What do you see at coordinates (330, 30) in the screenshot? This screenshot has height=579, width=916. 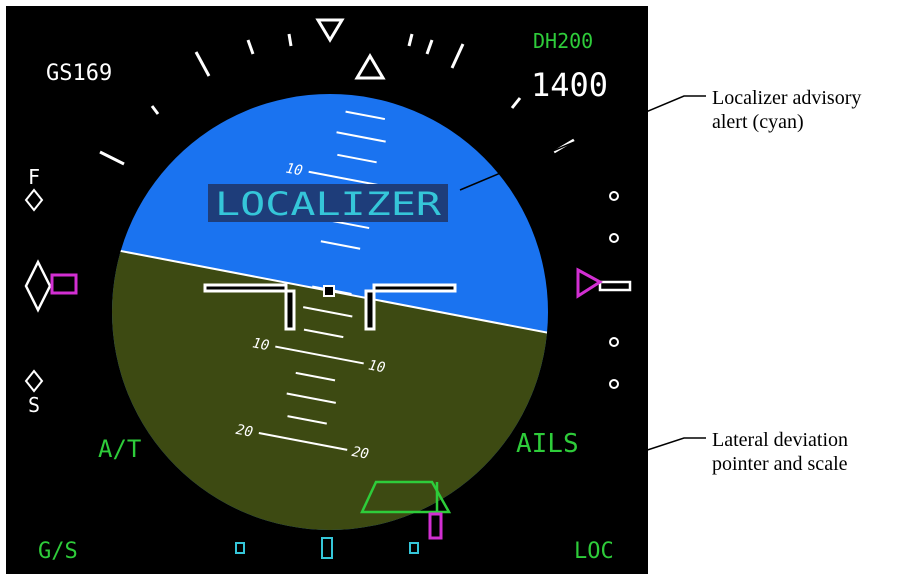 I see `bank-zero-index` at bounding box center [330, 30].